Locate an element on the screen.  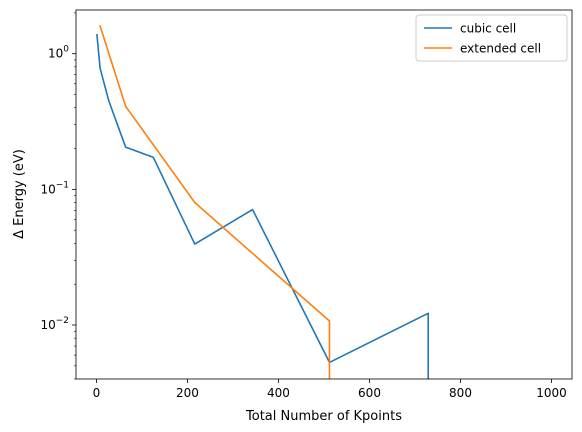
y-axis-ticks: 10⁻² 10⁻¹ 10⁰ is located at coordinates (58, 196).